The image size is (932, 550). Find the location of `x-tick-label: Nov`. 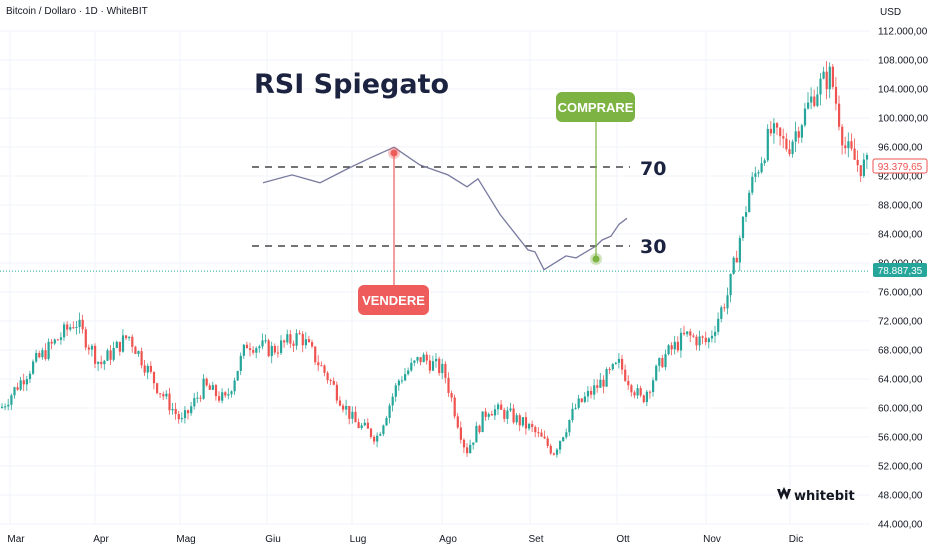

x-tick-label: Nov is located at coordinates (712, 539).